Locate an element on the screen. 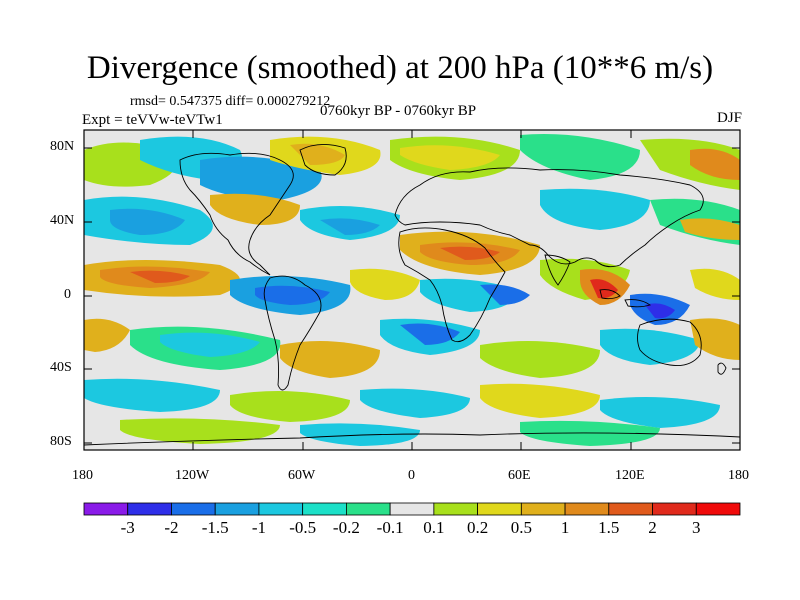 This screenshot has height=600, width=800. colorbar-tick-label: 0.1 is located at coordinates (434, 527).